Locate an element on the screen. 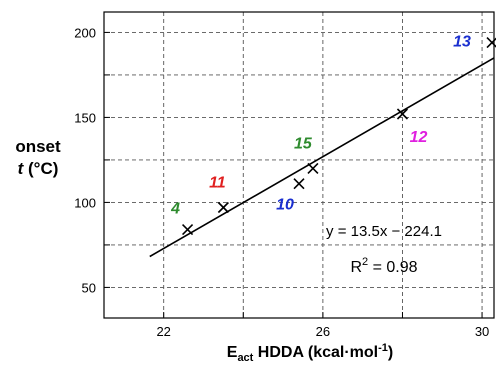 The width and height of the screenshot is (496, 370). x-axis-ticks: 22 26 30 is located at coordinates (322, 325).